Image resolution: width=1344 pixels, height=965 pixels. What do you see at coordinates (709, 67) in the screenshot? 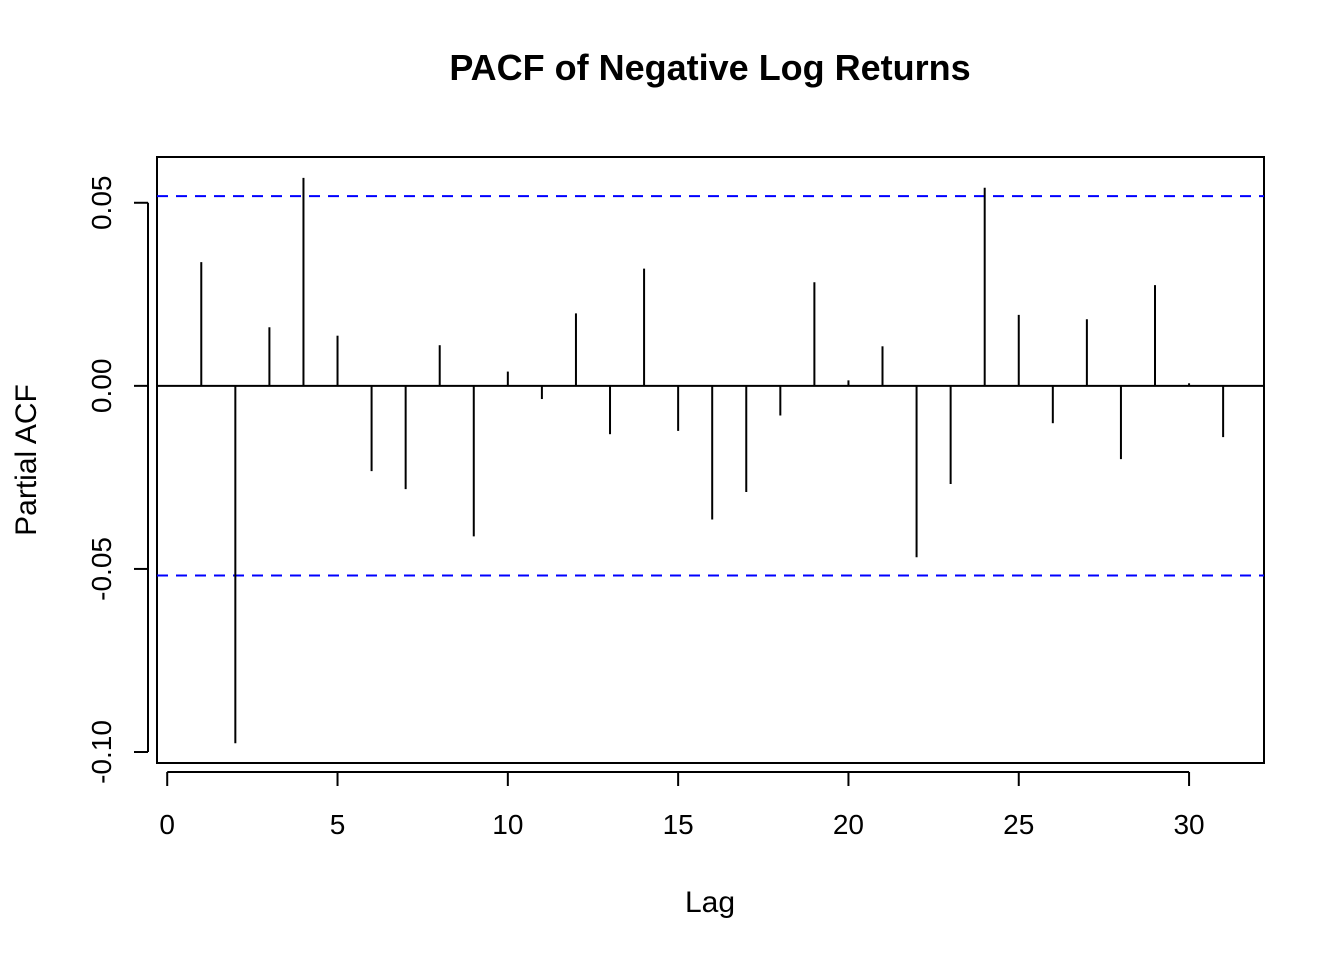
I see `chart-title: PACF of Negative Log Returns` at bounding box center [709, 67].